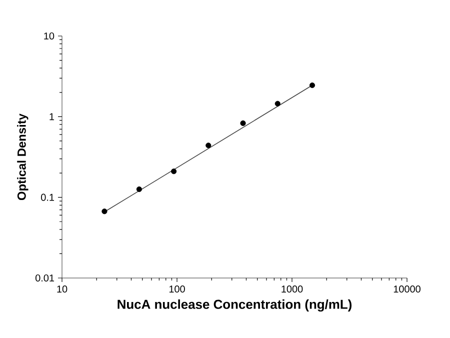 Image resolution: width=450 pixels, height=338 pixels. I want to click on x-axis-title: NucA nuclease Concentration (ng/mL), so click(235, 305).